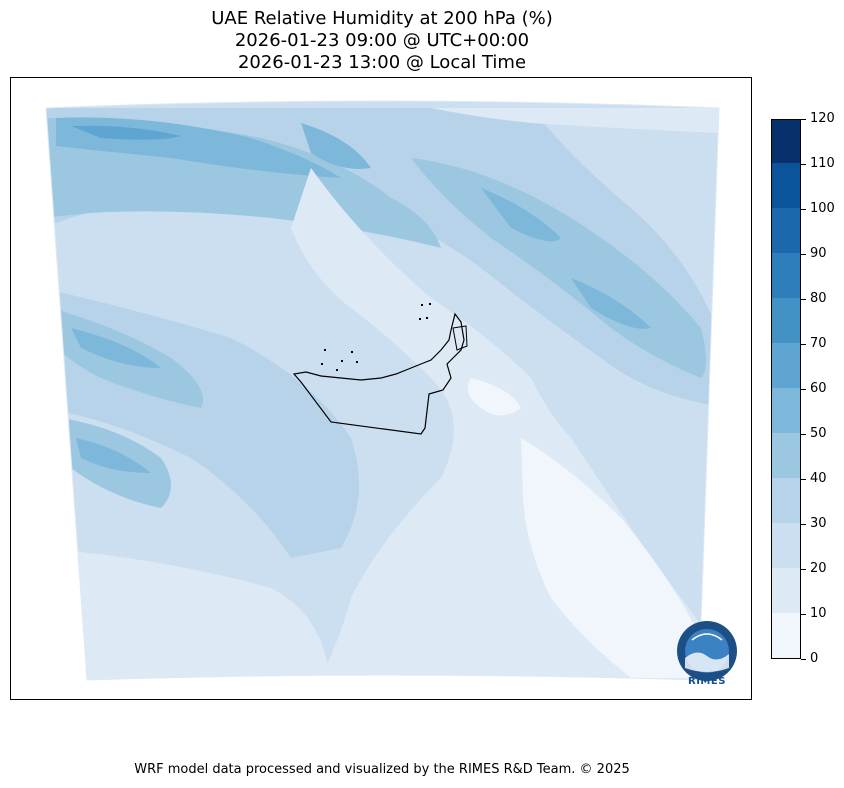 Image resolution: width=844 pixels, height=788 pixels. I want to click on colorbar, so click(786, 389).